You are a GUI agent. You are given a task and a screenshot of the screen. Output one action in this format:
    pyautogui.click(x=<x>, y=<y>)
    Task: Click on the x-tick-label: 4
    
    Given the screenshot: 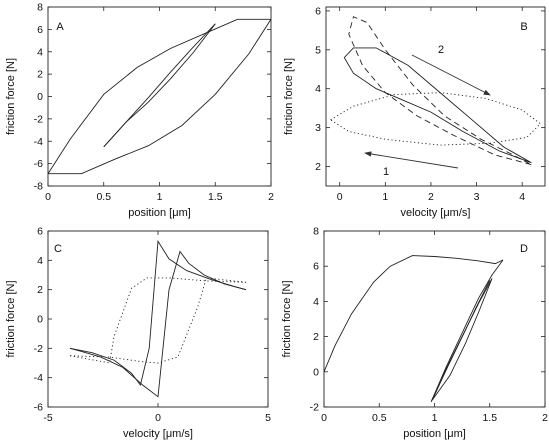 What is the action you would take?
    pyautogui.click(x=522, y=197)
    